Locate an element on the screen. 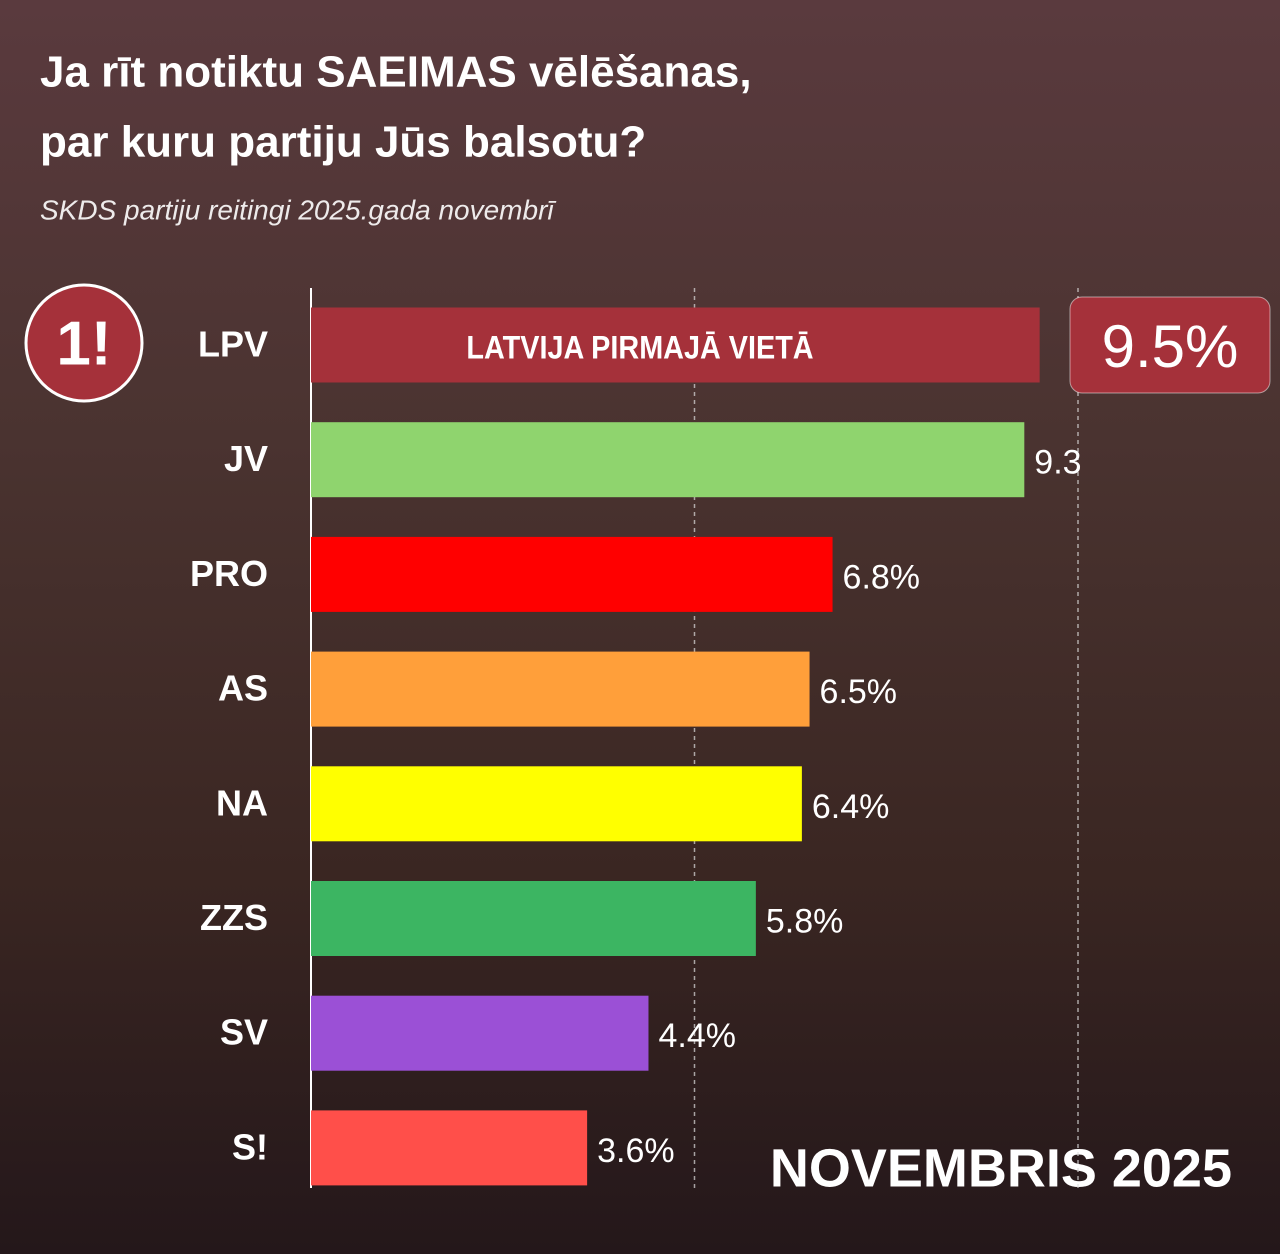  value-label: 9.5% is located at coordinates (1170, 346).